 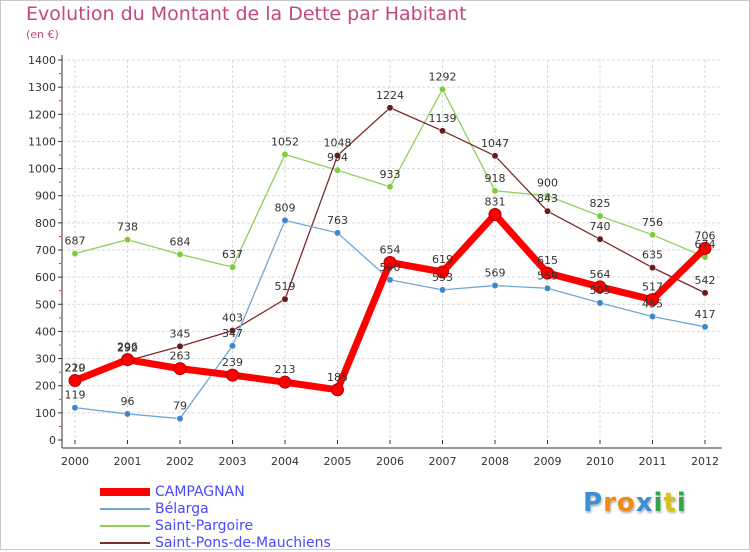 I want to click on x-tick-label: 2008, so click(x=495, y=461).